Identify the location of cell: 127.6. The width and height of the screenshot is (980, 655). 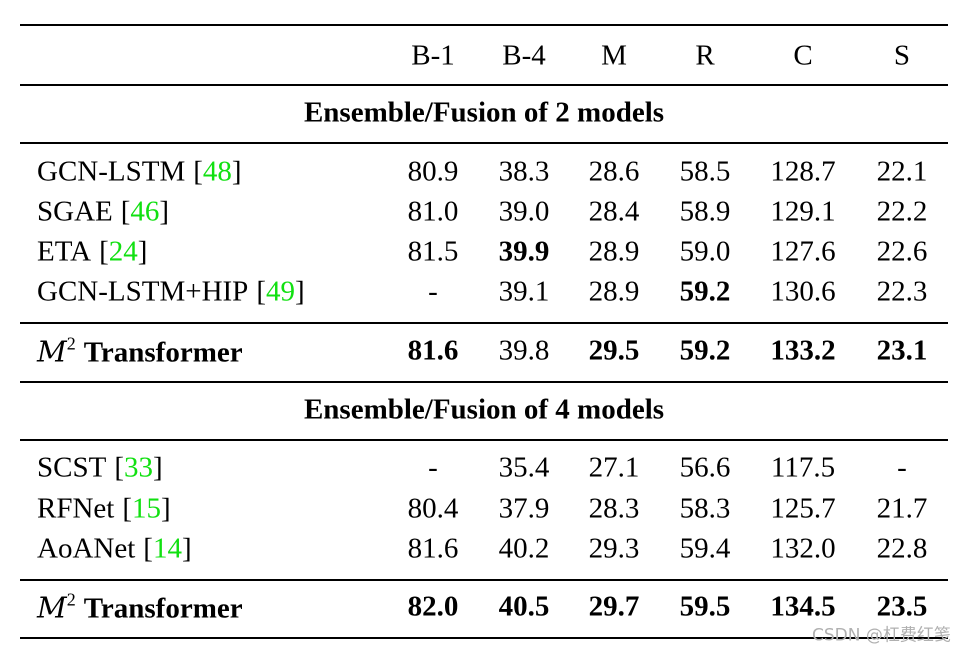
(803, 251).